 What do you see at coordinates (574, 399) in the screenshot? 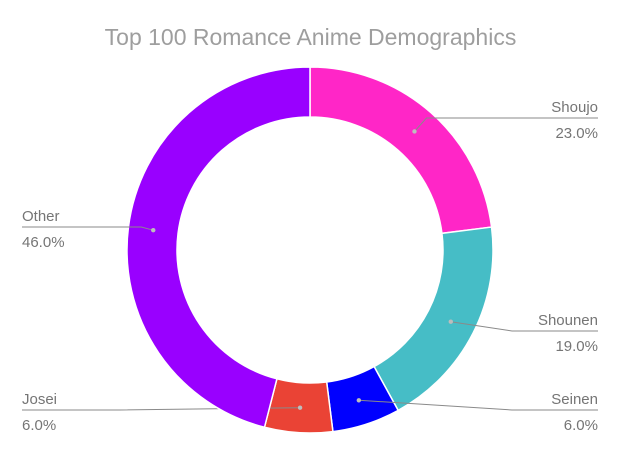
I see `label-seinen: Seinen` at bounding box center [574, 399].